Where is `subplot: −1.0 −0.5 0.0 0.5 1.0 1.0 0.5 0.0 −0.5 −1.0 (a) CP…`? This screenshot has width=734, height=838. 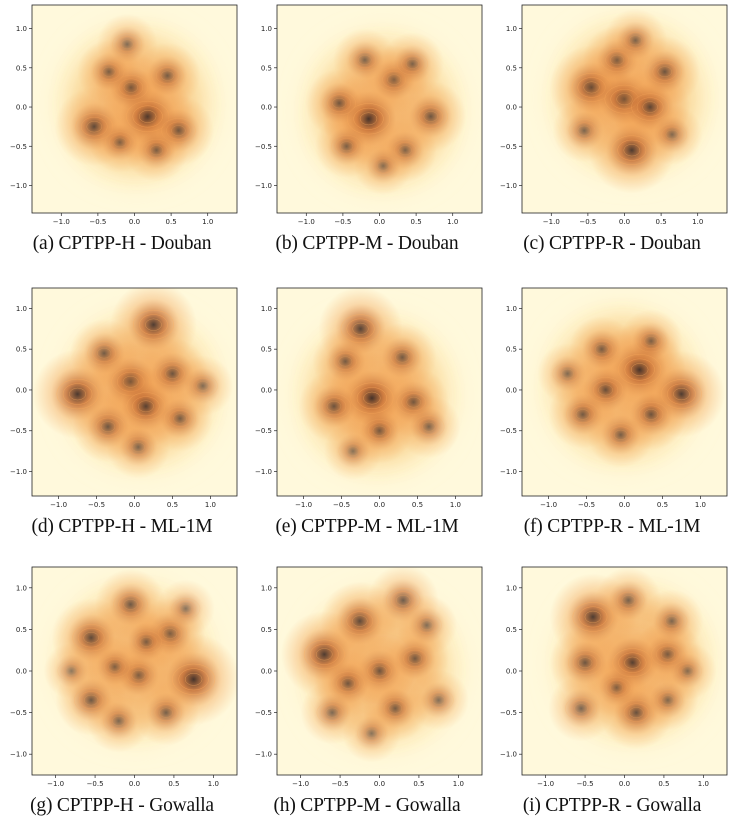 subplot: −1.0 −0.5 0.0 0.5 1.0 1.0 0.5 0.0 −0.5 −1.0 (a) CP… is located at coordinates (122, 138).